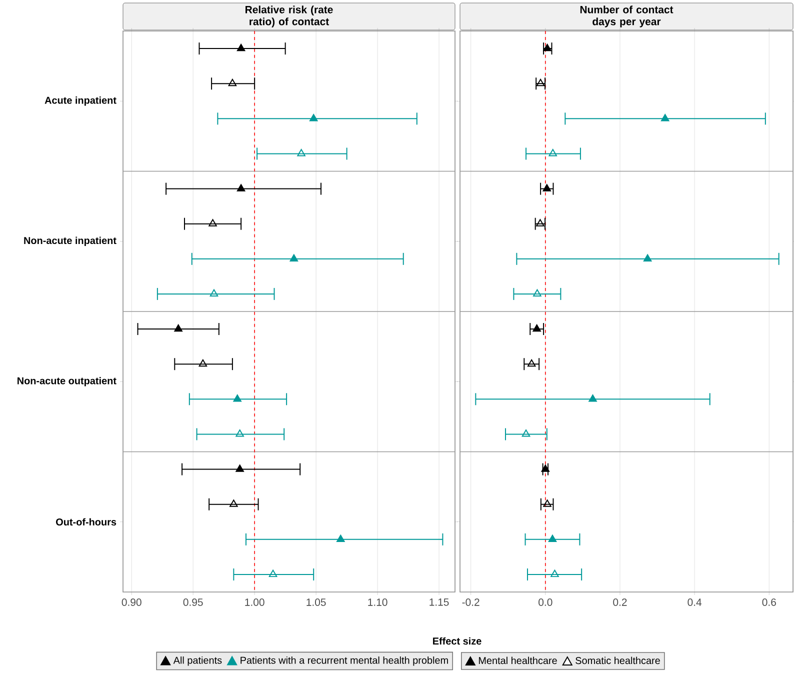 Image resolution: width=794 pixels, height=678 pixels. What do you see at coordinates (344, 661) in the screenshot?
I see `text: Patients with a recurrent mental health problem` at bounding box center [344, 661].